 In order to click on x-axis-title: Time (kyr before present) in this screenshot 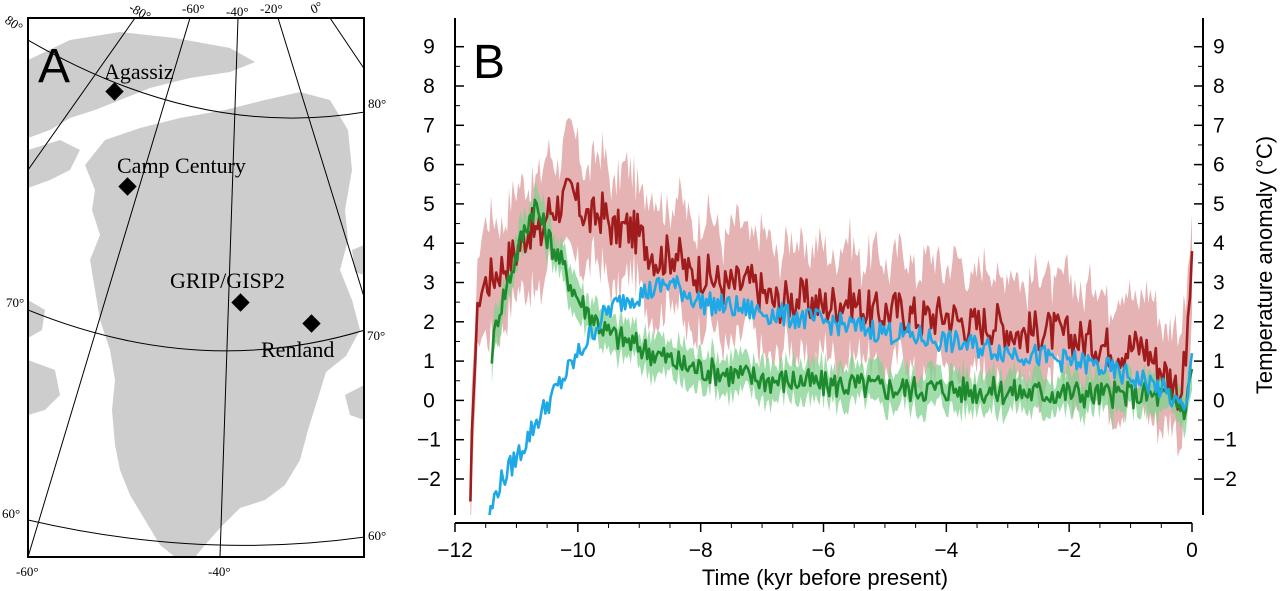, I will do `click(825, 577)`.